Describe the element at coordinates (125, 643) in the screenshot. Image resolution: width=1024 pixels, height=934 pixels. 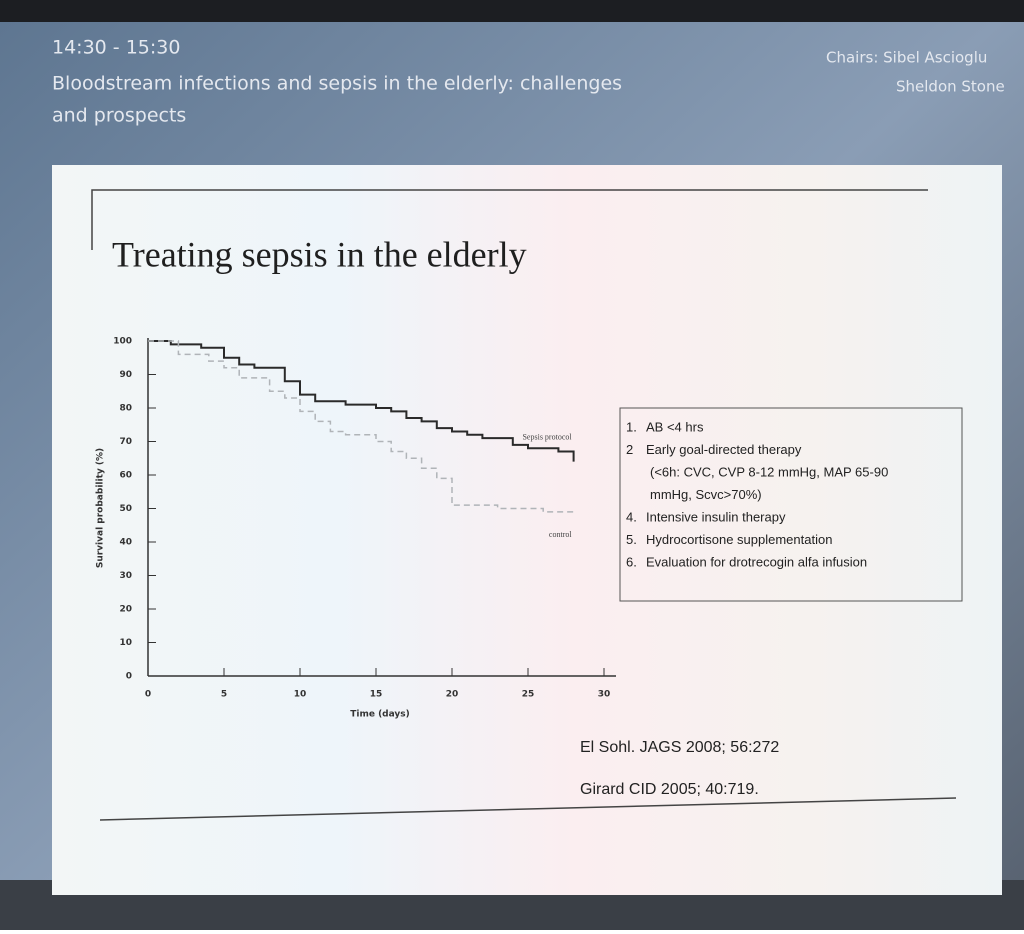
I see `y-tick-label: 10` at that location.